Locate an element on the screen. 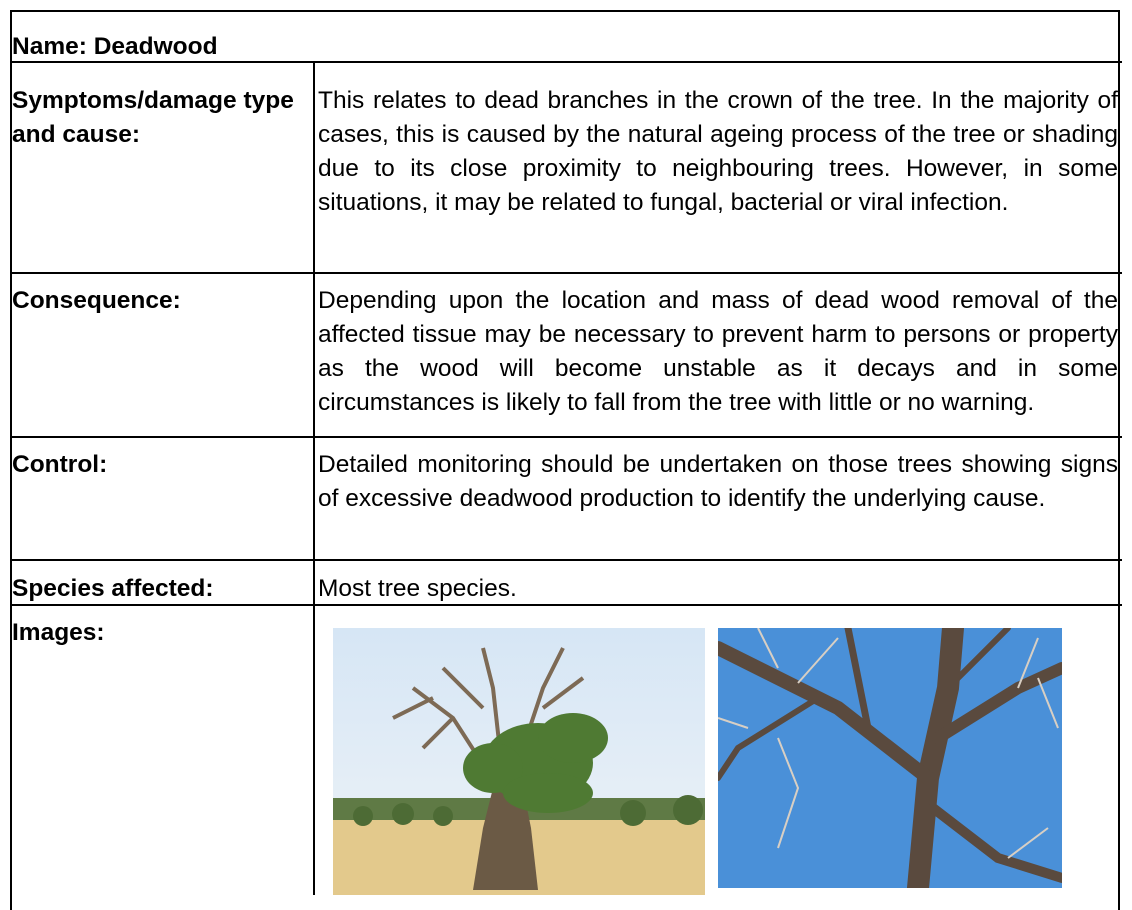 The height and width of the screenshot is (910, 1132). table-title: Name: Deadwood is located at coordinates (115, 46).